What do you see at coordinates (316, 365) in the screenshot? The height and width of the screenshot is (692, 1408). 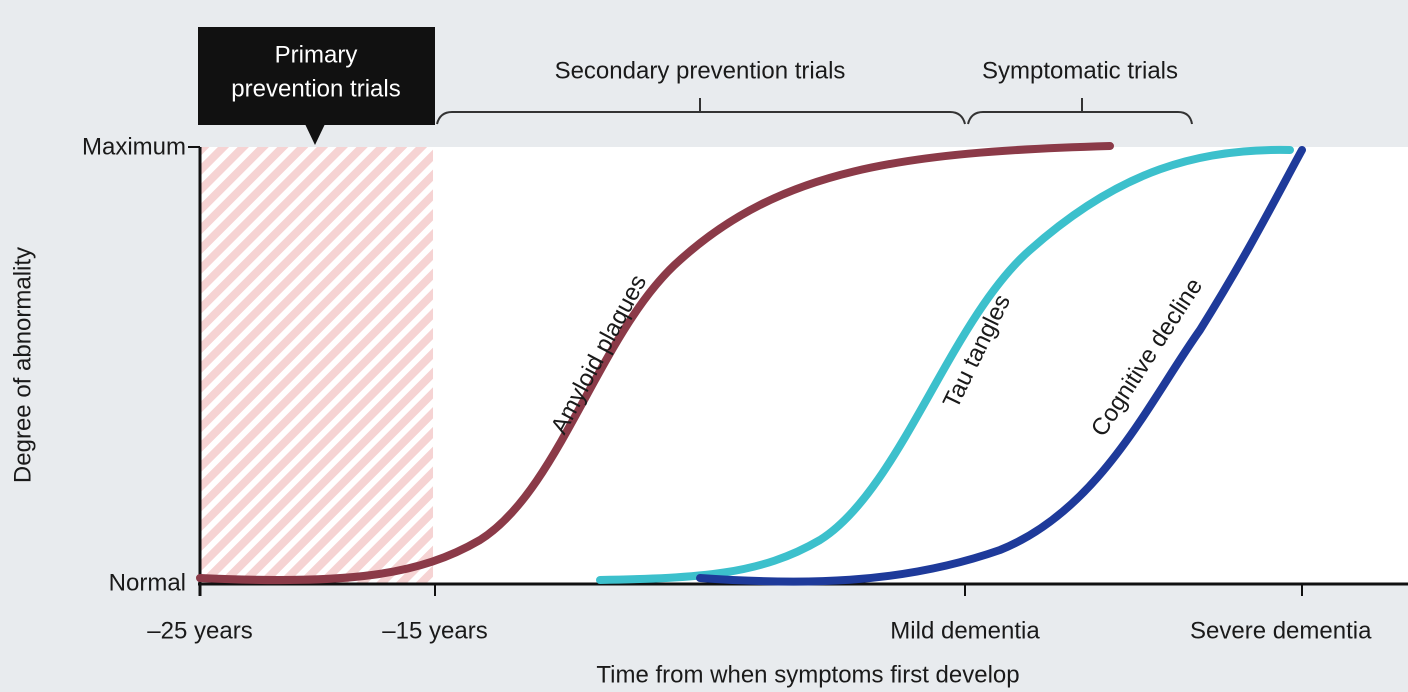 I see `primary-region` at bounding box center [316, 365].